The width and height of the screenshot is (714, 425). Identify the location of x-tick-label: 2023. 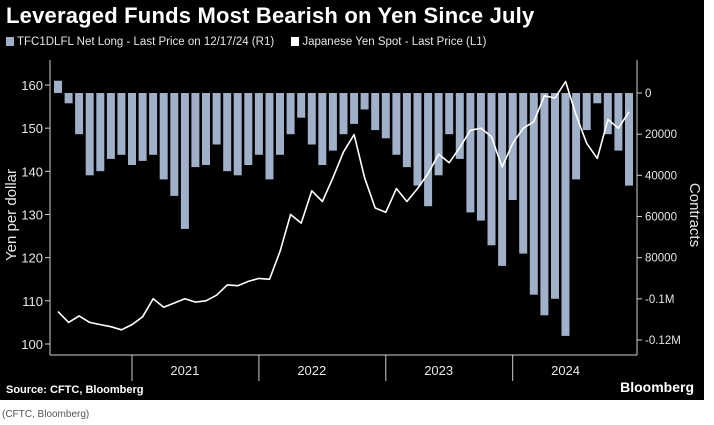
(438, 370).